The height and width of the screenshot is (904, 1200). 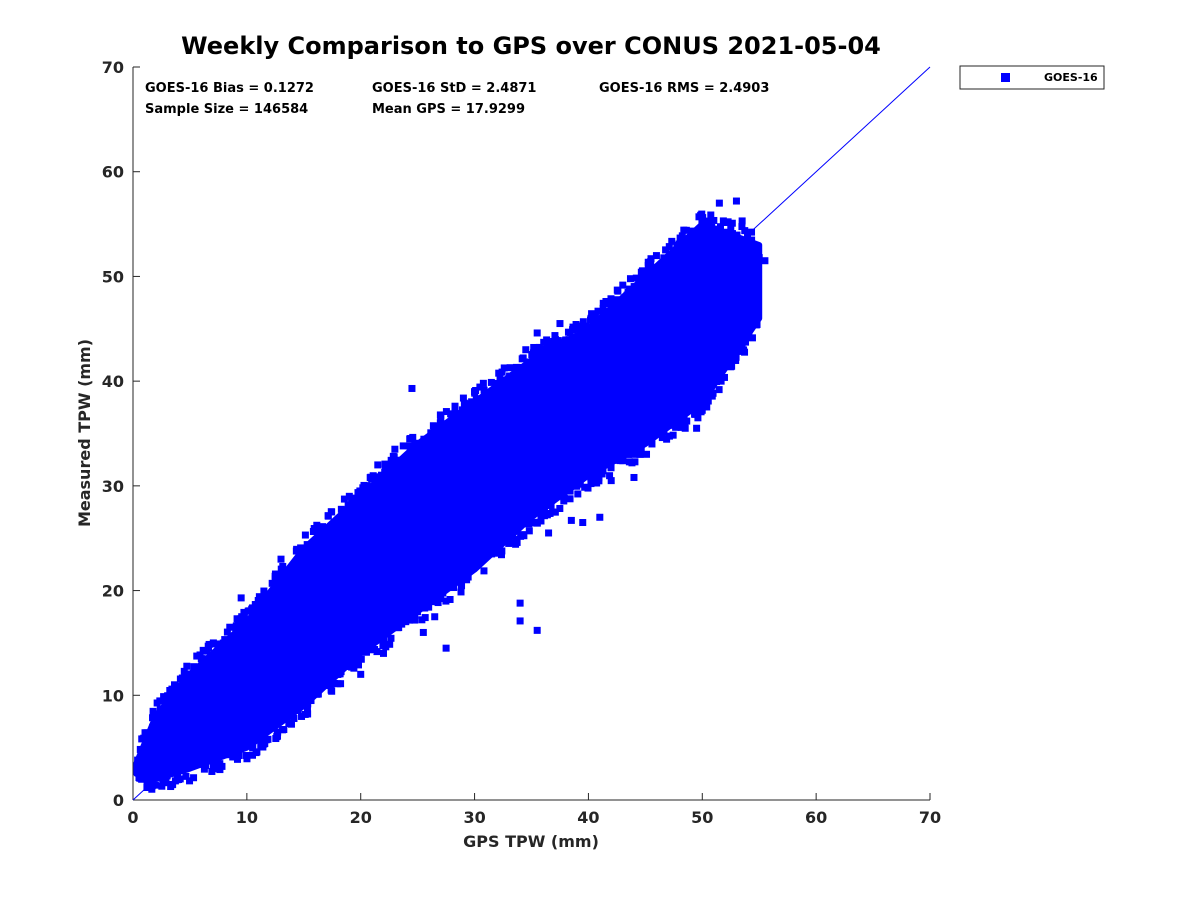 What do you see at coordinates (113, 172) in the screenshot?
I see `y-tick-label: 60` at bounding box center [113, 172].